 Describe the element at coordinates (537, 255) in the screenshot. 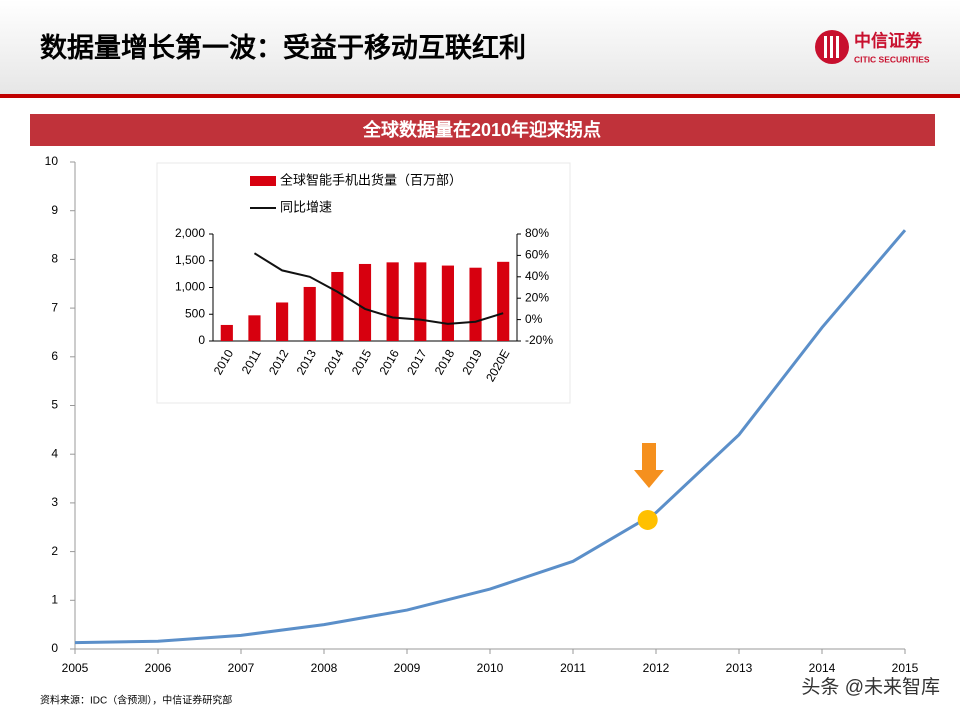

I see `y2-tick-label: 60%` at that location.